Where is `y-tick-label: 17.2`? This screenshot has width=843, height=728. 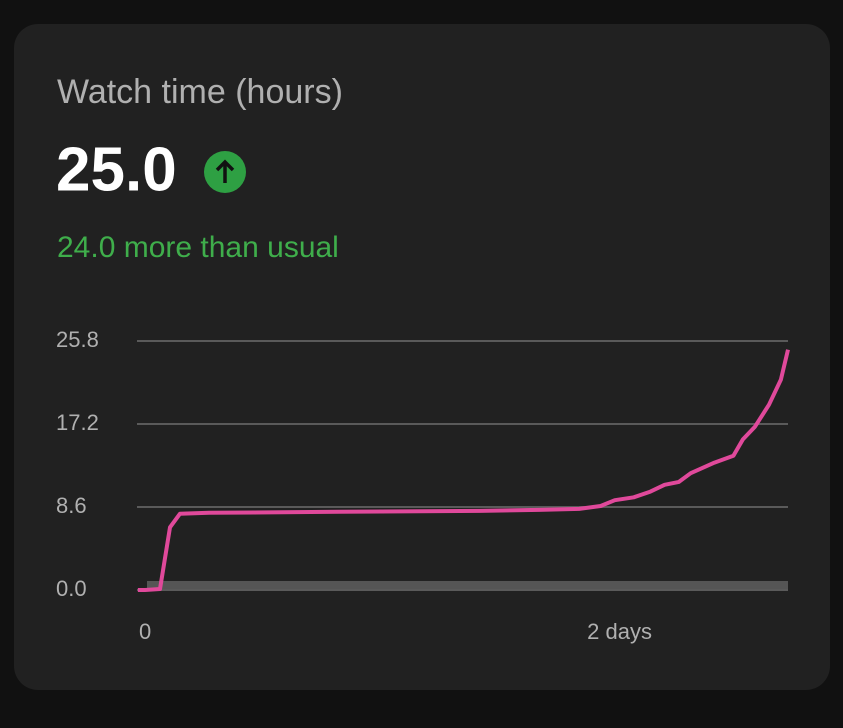 y-tick-label: 17.2 is located at coordinates (77, 422).